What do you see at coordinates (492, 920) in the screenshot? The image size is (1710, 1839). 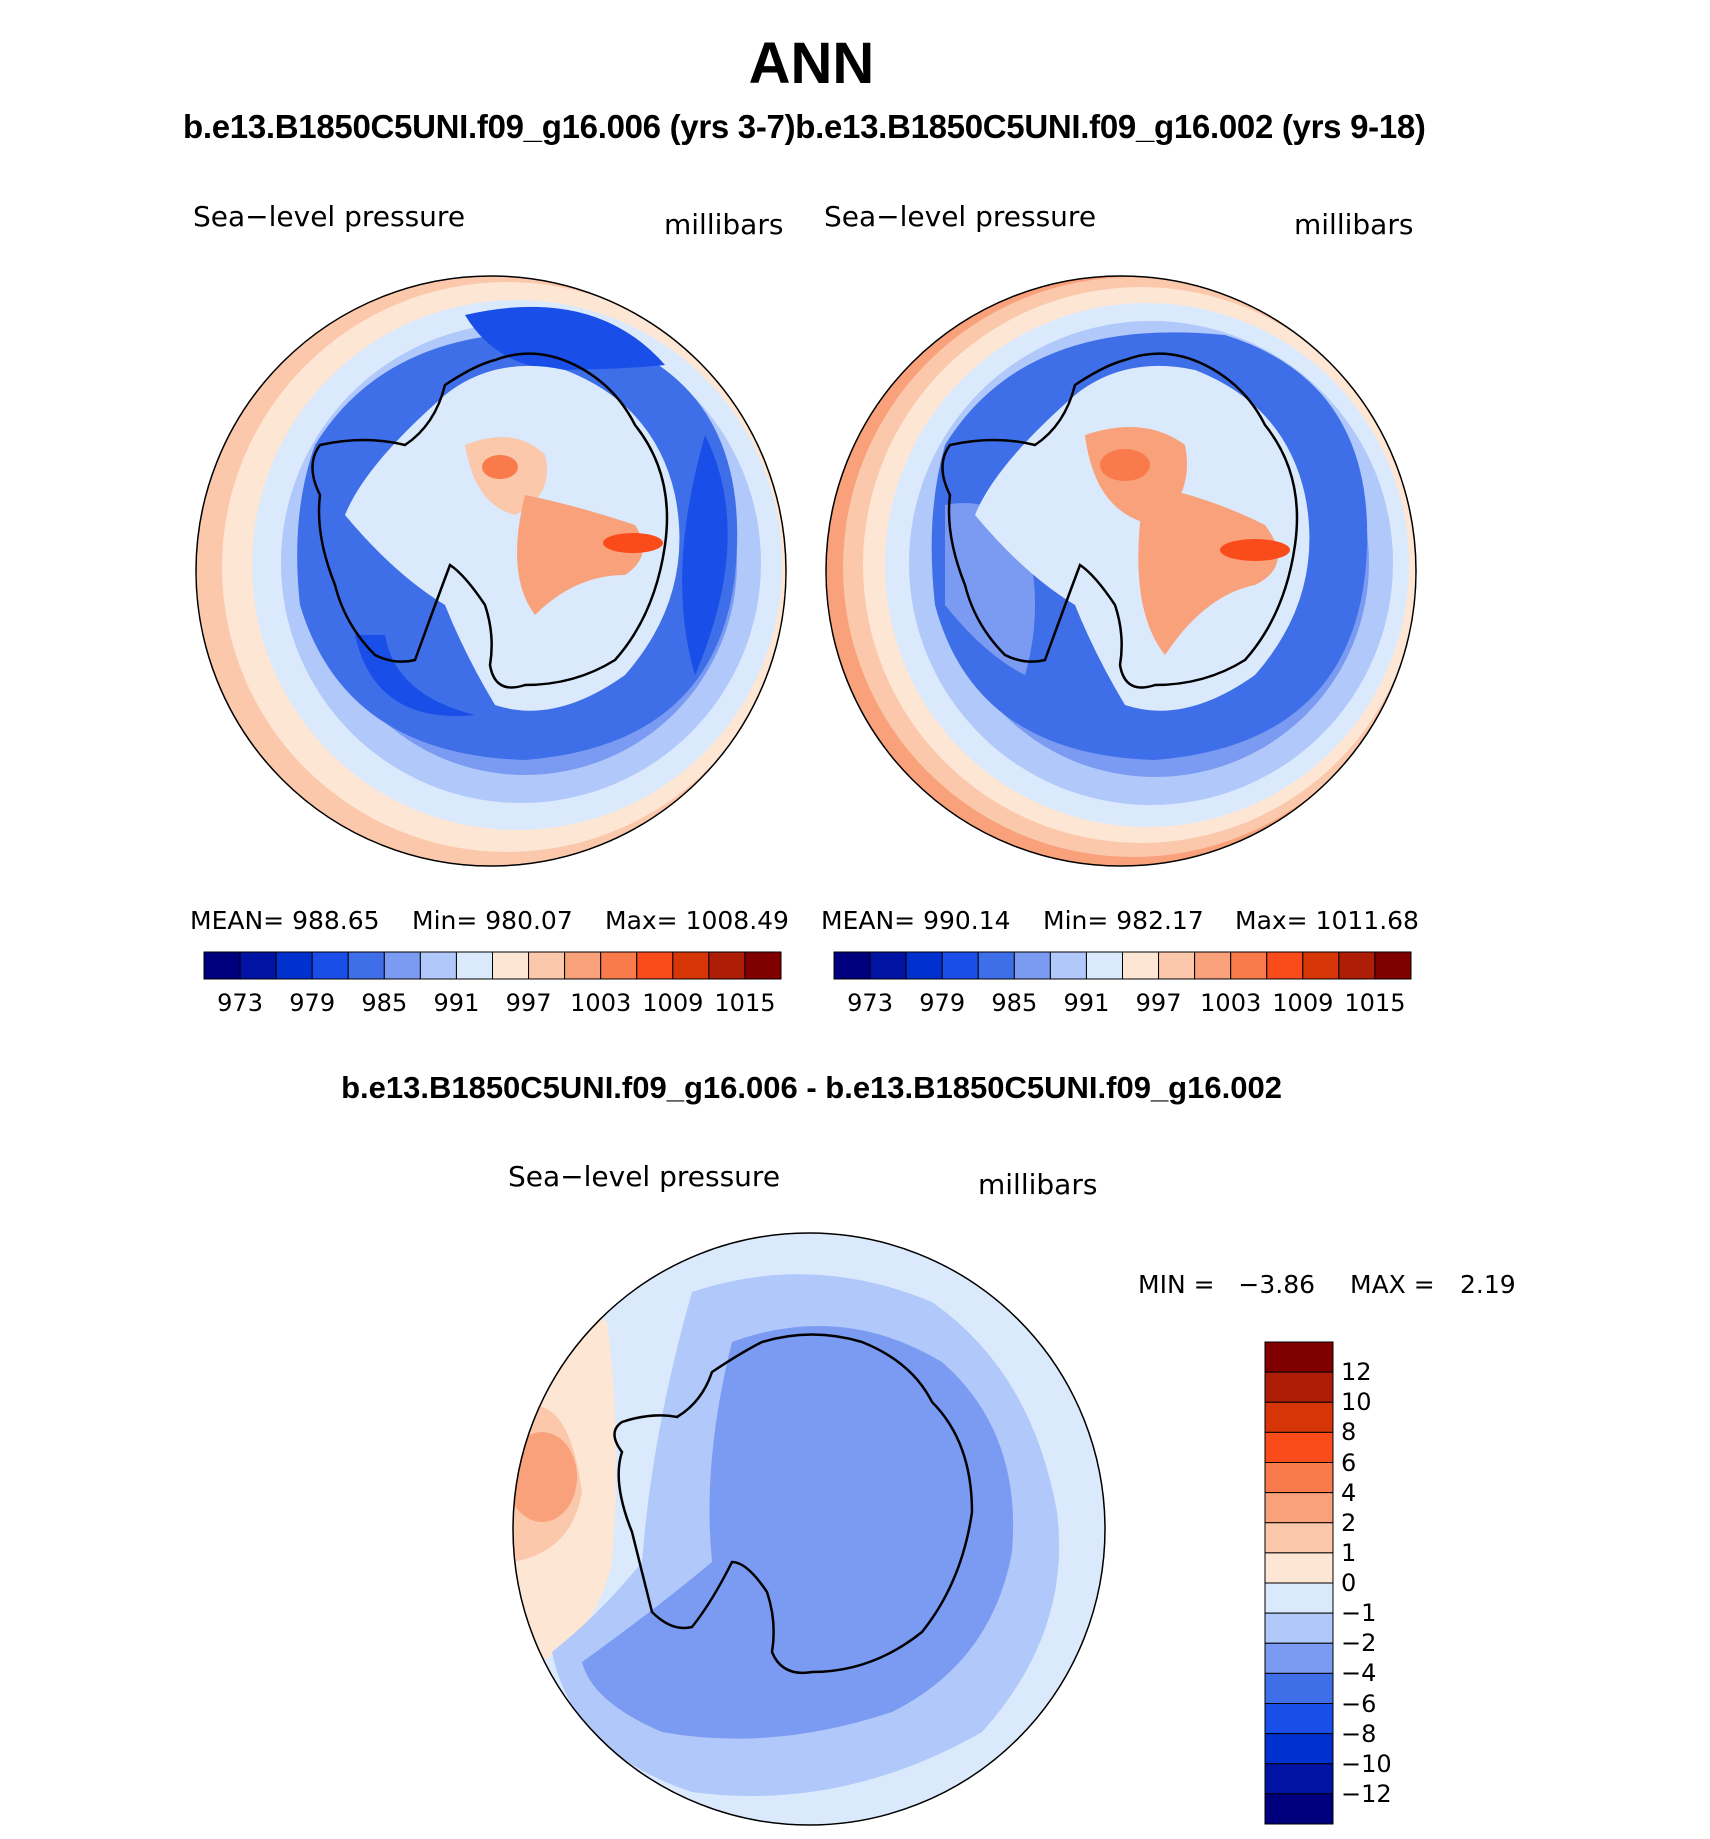 I see `panel1-min: Min= 980.07` at bounding box center [492, 920].